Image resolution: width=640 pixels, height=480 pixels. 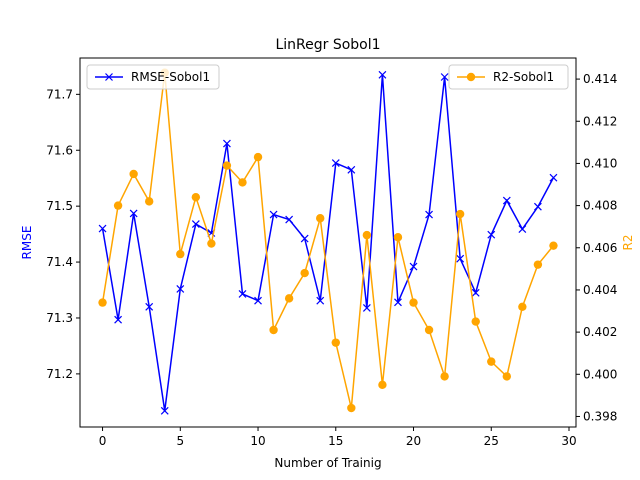 I want to click on legend-marker-circle, so click(x=471, y=77).